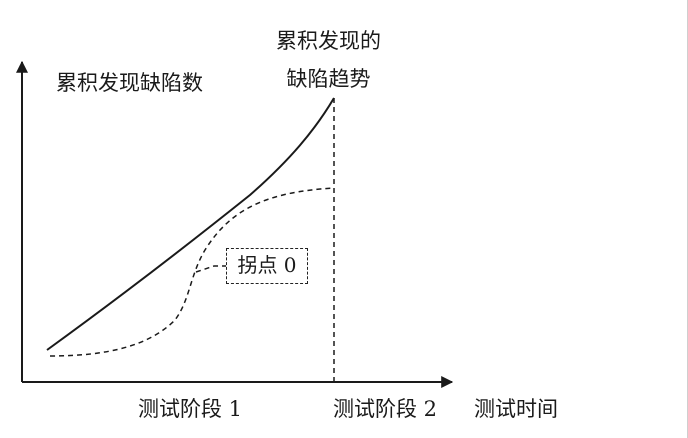 The width and height of the screenshot is (688, 438). Describe the element at coordinates (516, 409) in the screenshot. I see `x-axis-label: 测试时间` at that location.